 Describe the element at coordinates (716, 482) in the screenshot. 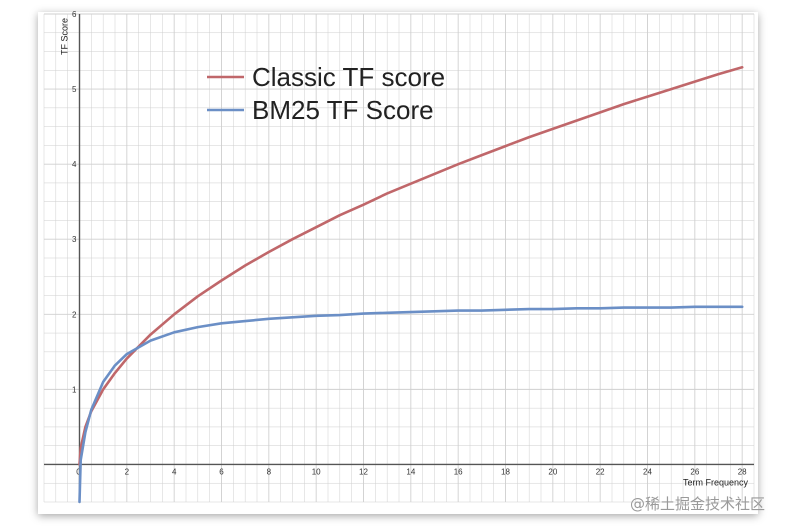

I see `x-axis-title: Term Frequency` at that location.